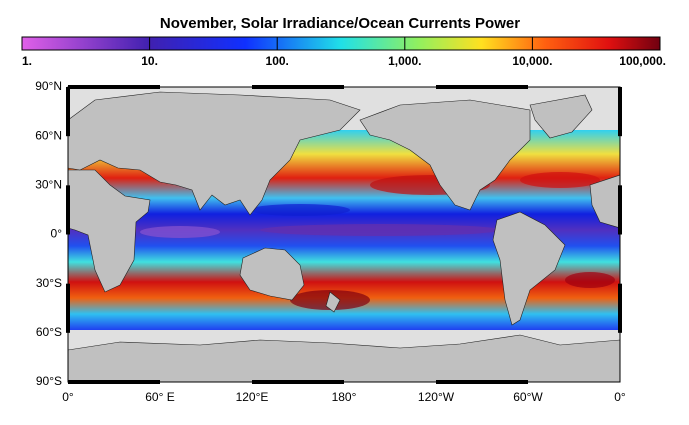 This screenshot has width=689, height=425. Describe the element at coordinates (532, 61) in the screenshot. I see `colorbar-tick-label: 10,000.` at that location.